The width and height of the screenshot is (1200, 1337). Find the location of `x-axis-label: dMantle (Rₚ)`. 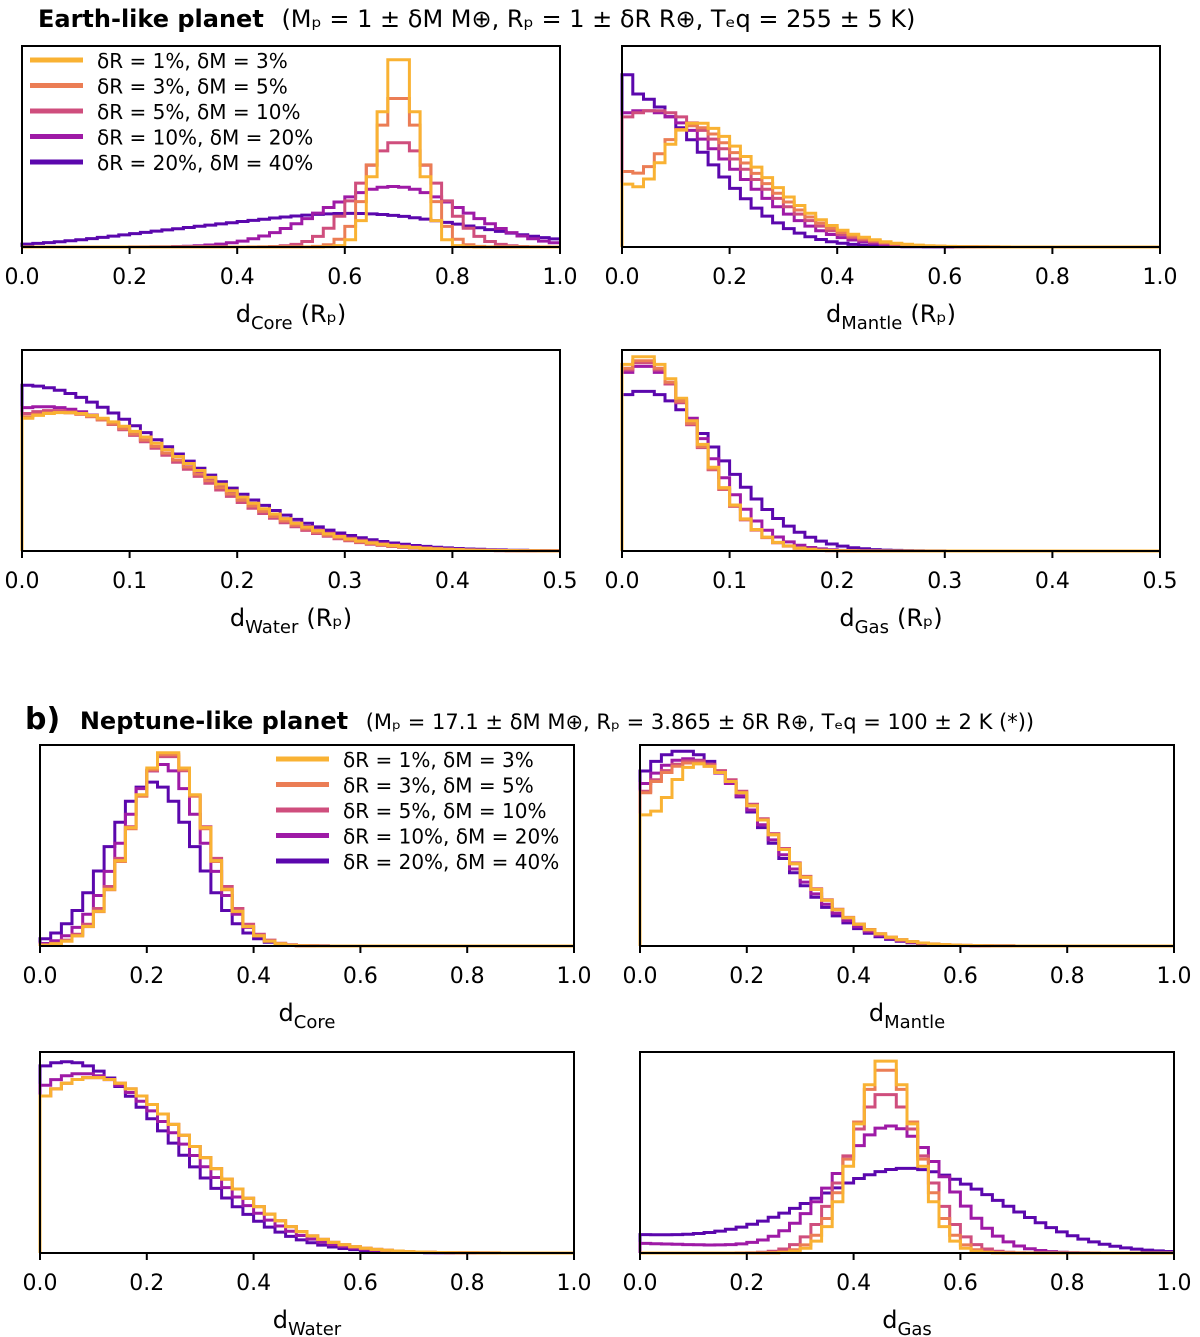

x-axis-label: dMantle (Rₚ) is located at coordinates (891, 317).